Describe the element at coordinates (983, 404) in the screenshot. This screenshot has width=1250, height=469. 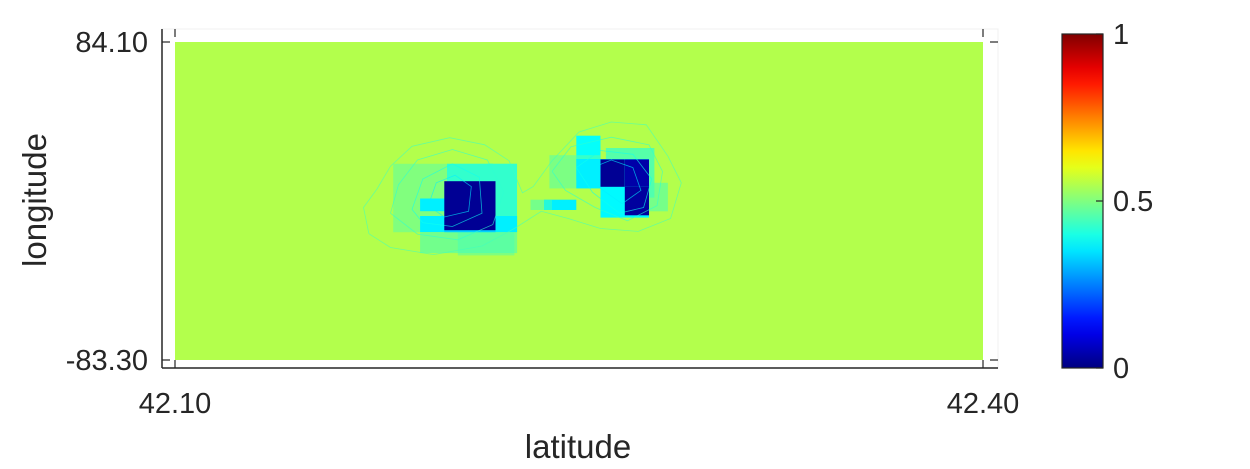
I see `x-tick-label: 42.40` at that location.